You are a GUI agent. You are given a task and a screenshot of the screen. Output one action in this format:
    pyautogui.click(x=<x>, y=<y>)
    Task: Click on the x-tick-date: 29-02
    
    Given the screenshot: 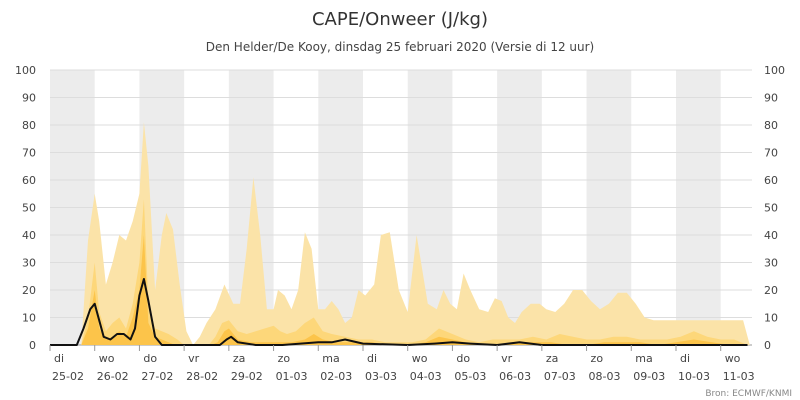 What is the action you would take?
    pyautogui.click(x=247, y=376)
    